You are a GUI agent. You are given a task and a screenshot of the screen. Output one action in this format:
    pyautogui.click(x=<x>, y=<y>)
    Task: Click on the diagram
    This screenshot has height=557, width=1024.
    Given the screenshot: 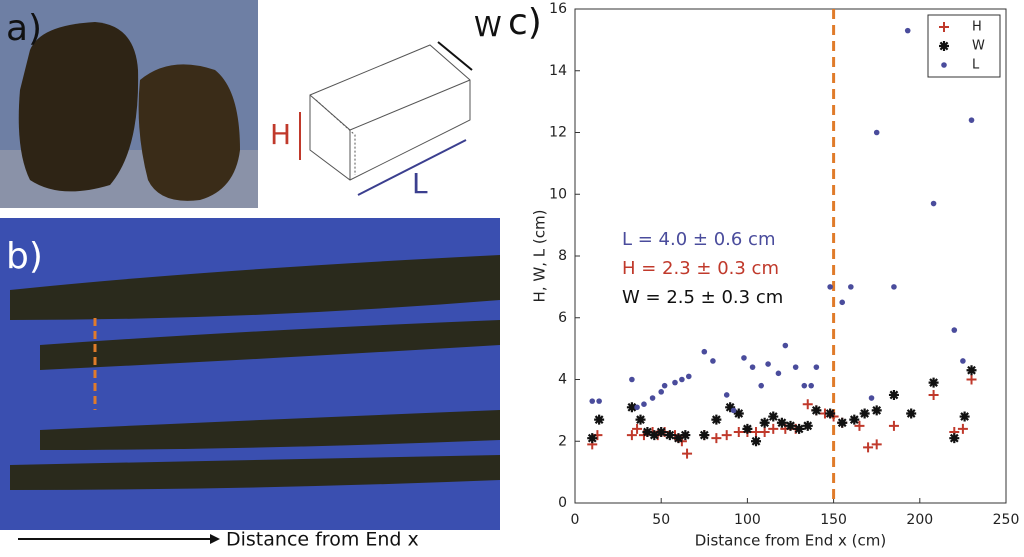 What is the action you would take?
    pyautogui.click(x=390, y=112)
    